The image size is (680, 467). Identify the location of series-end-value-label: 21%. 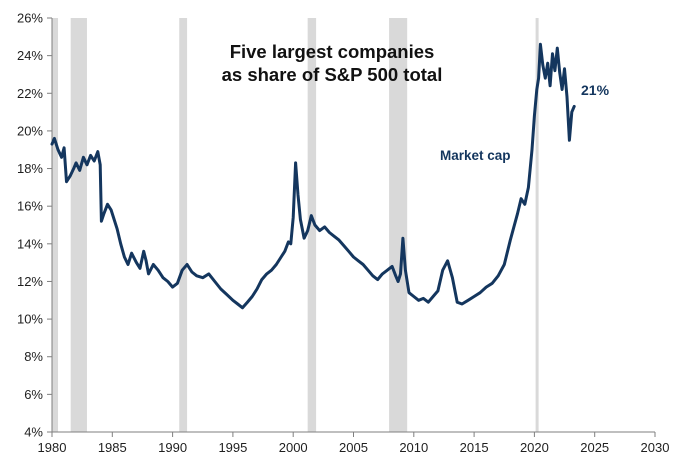
(595, 90).